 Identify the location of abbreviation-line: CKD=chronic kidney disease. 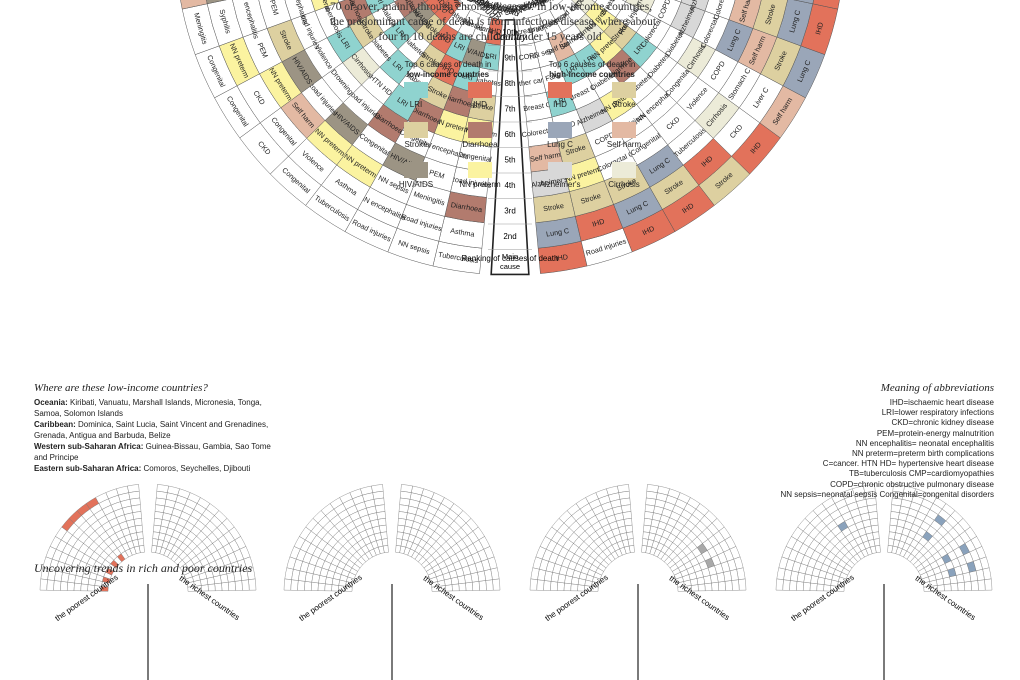
(943, 423).